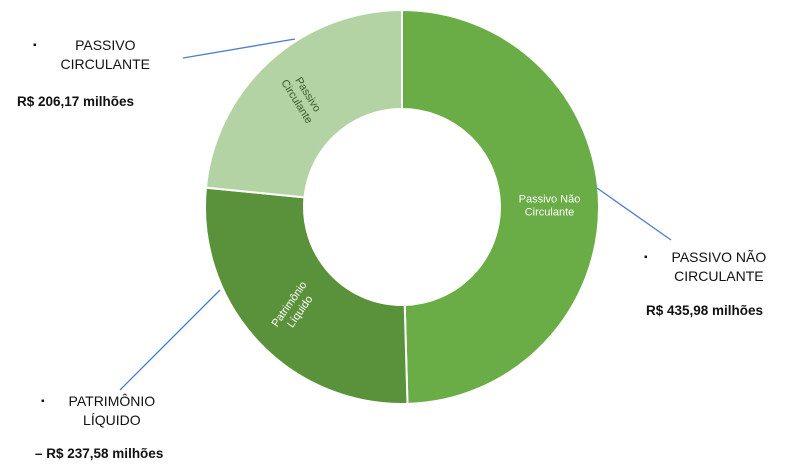 Image resolution: width=796 pixels, height=464 pixels. I want to click on slice-label-passivo-nao-circulante: Passivo Não Circulante, so click(550, 205).